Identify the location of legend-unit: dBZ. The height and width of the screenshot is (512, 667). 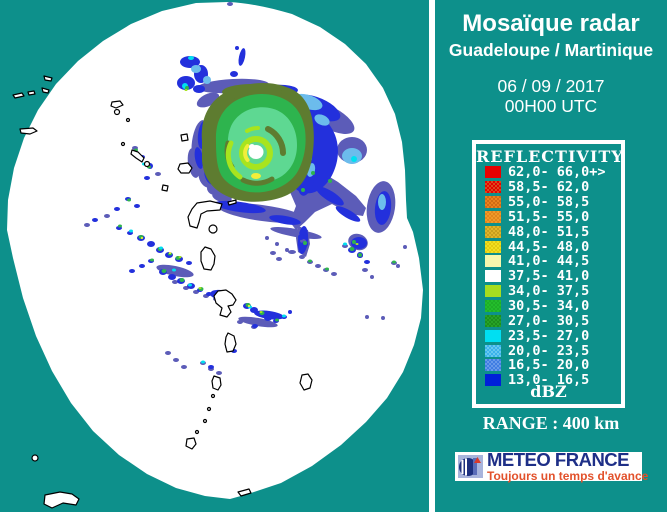
(548, 391).